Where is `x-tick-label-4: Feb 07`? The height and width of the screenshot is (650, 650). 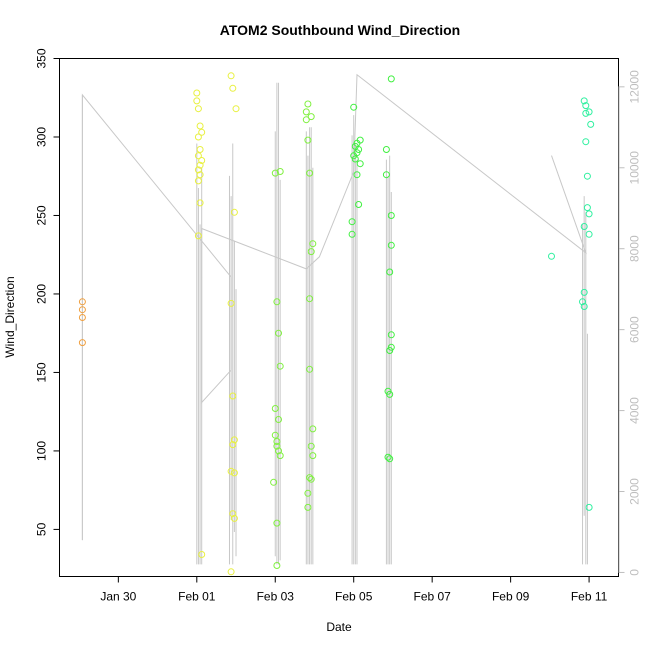 x-tick-label-4: Feb 07 is located at coordinates (432, 597).